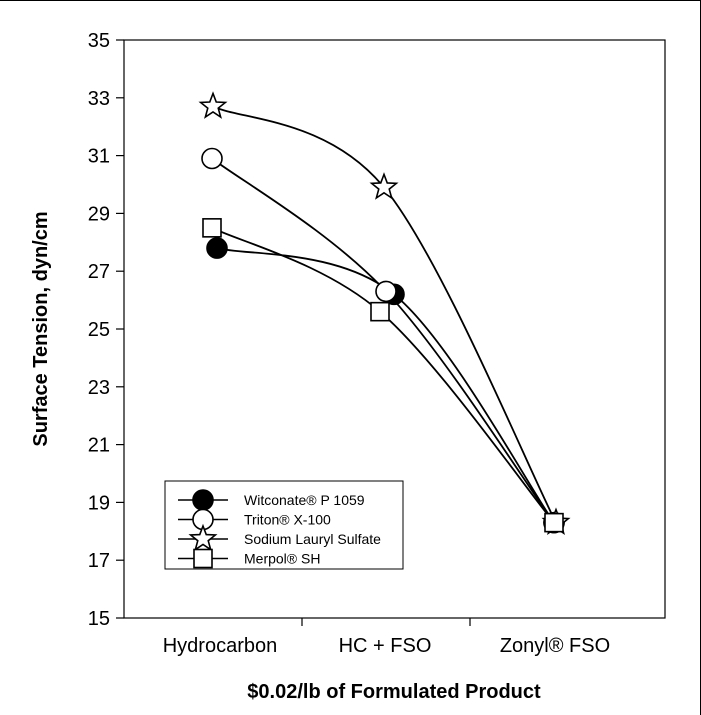  Describe the element at coordinates (99, 272) in the screenshot. I see `y-tick-label: 27` at that location.